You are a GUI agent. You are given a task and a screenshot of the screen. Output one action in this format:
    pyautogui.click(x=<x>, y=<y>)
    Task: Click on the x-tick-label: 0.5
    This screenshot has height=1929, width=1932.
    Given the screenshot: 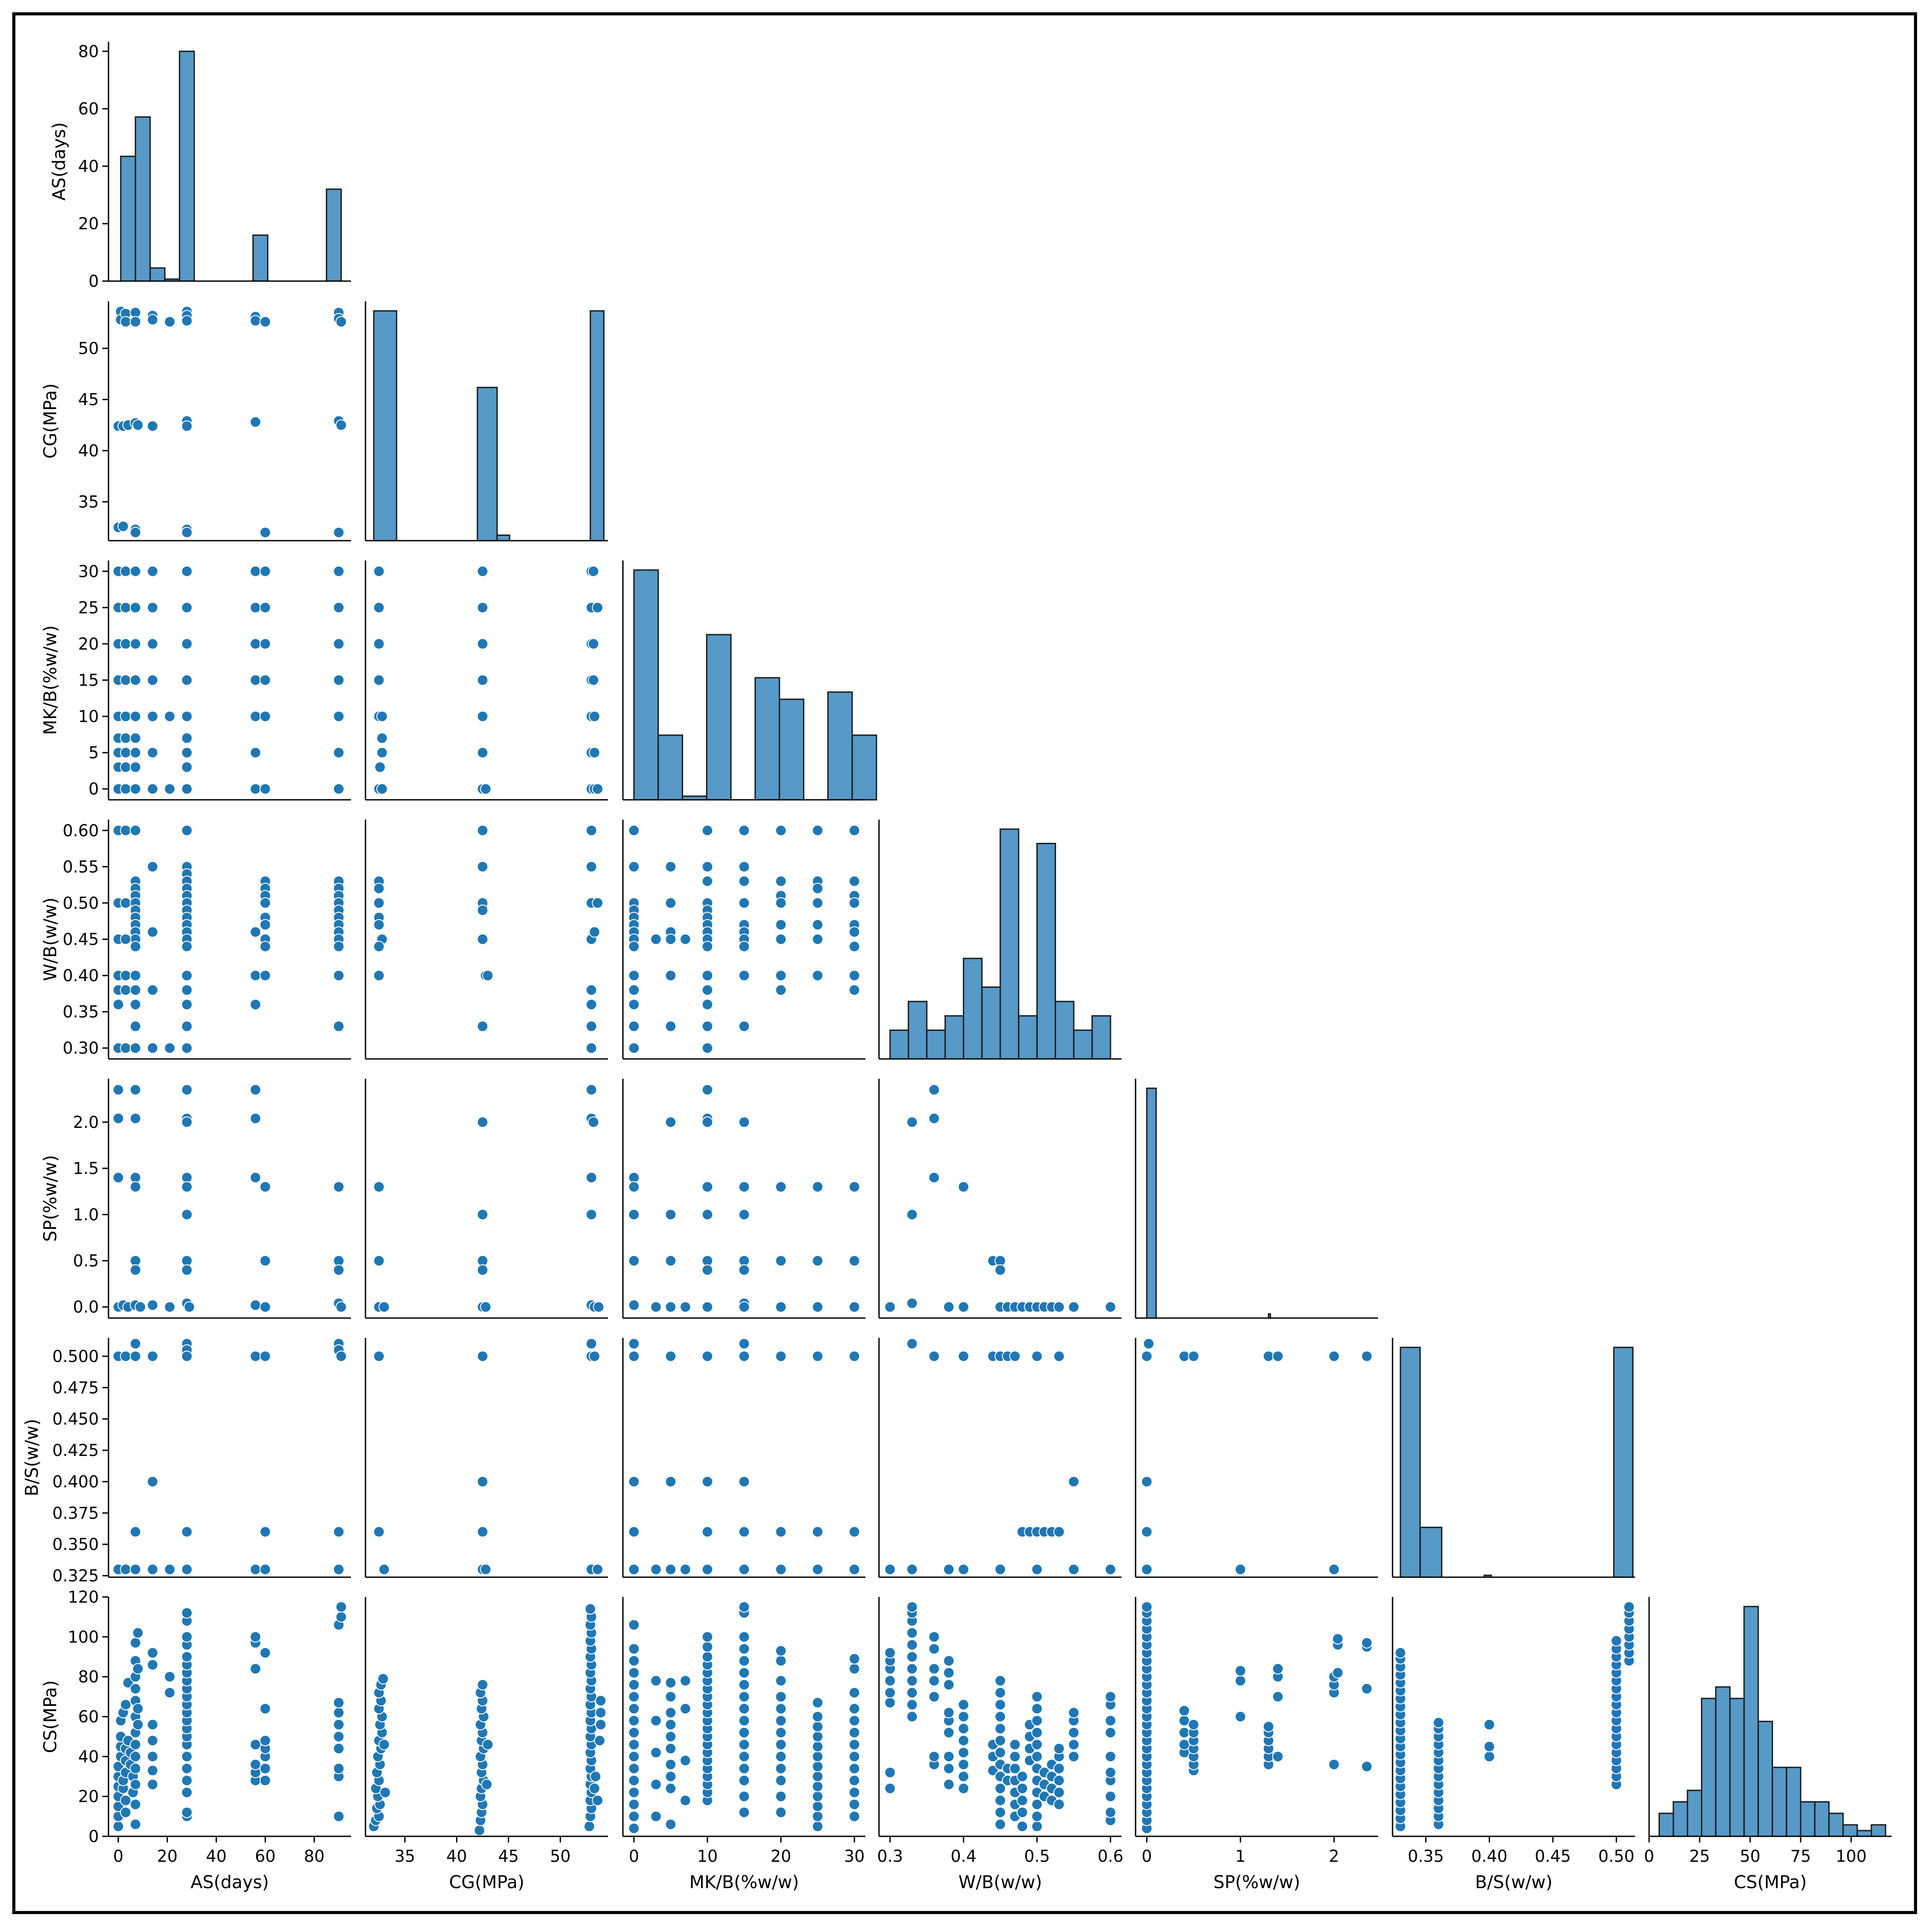 What is the action you would take?
    pyautogui.click(x=1037, y=1856)
    